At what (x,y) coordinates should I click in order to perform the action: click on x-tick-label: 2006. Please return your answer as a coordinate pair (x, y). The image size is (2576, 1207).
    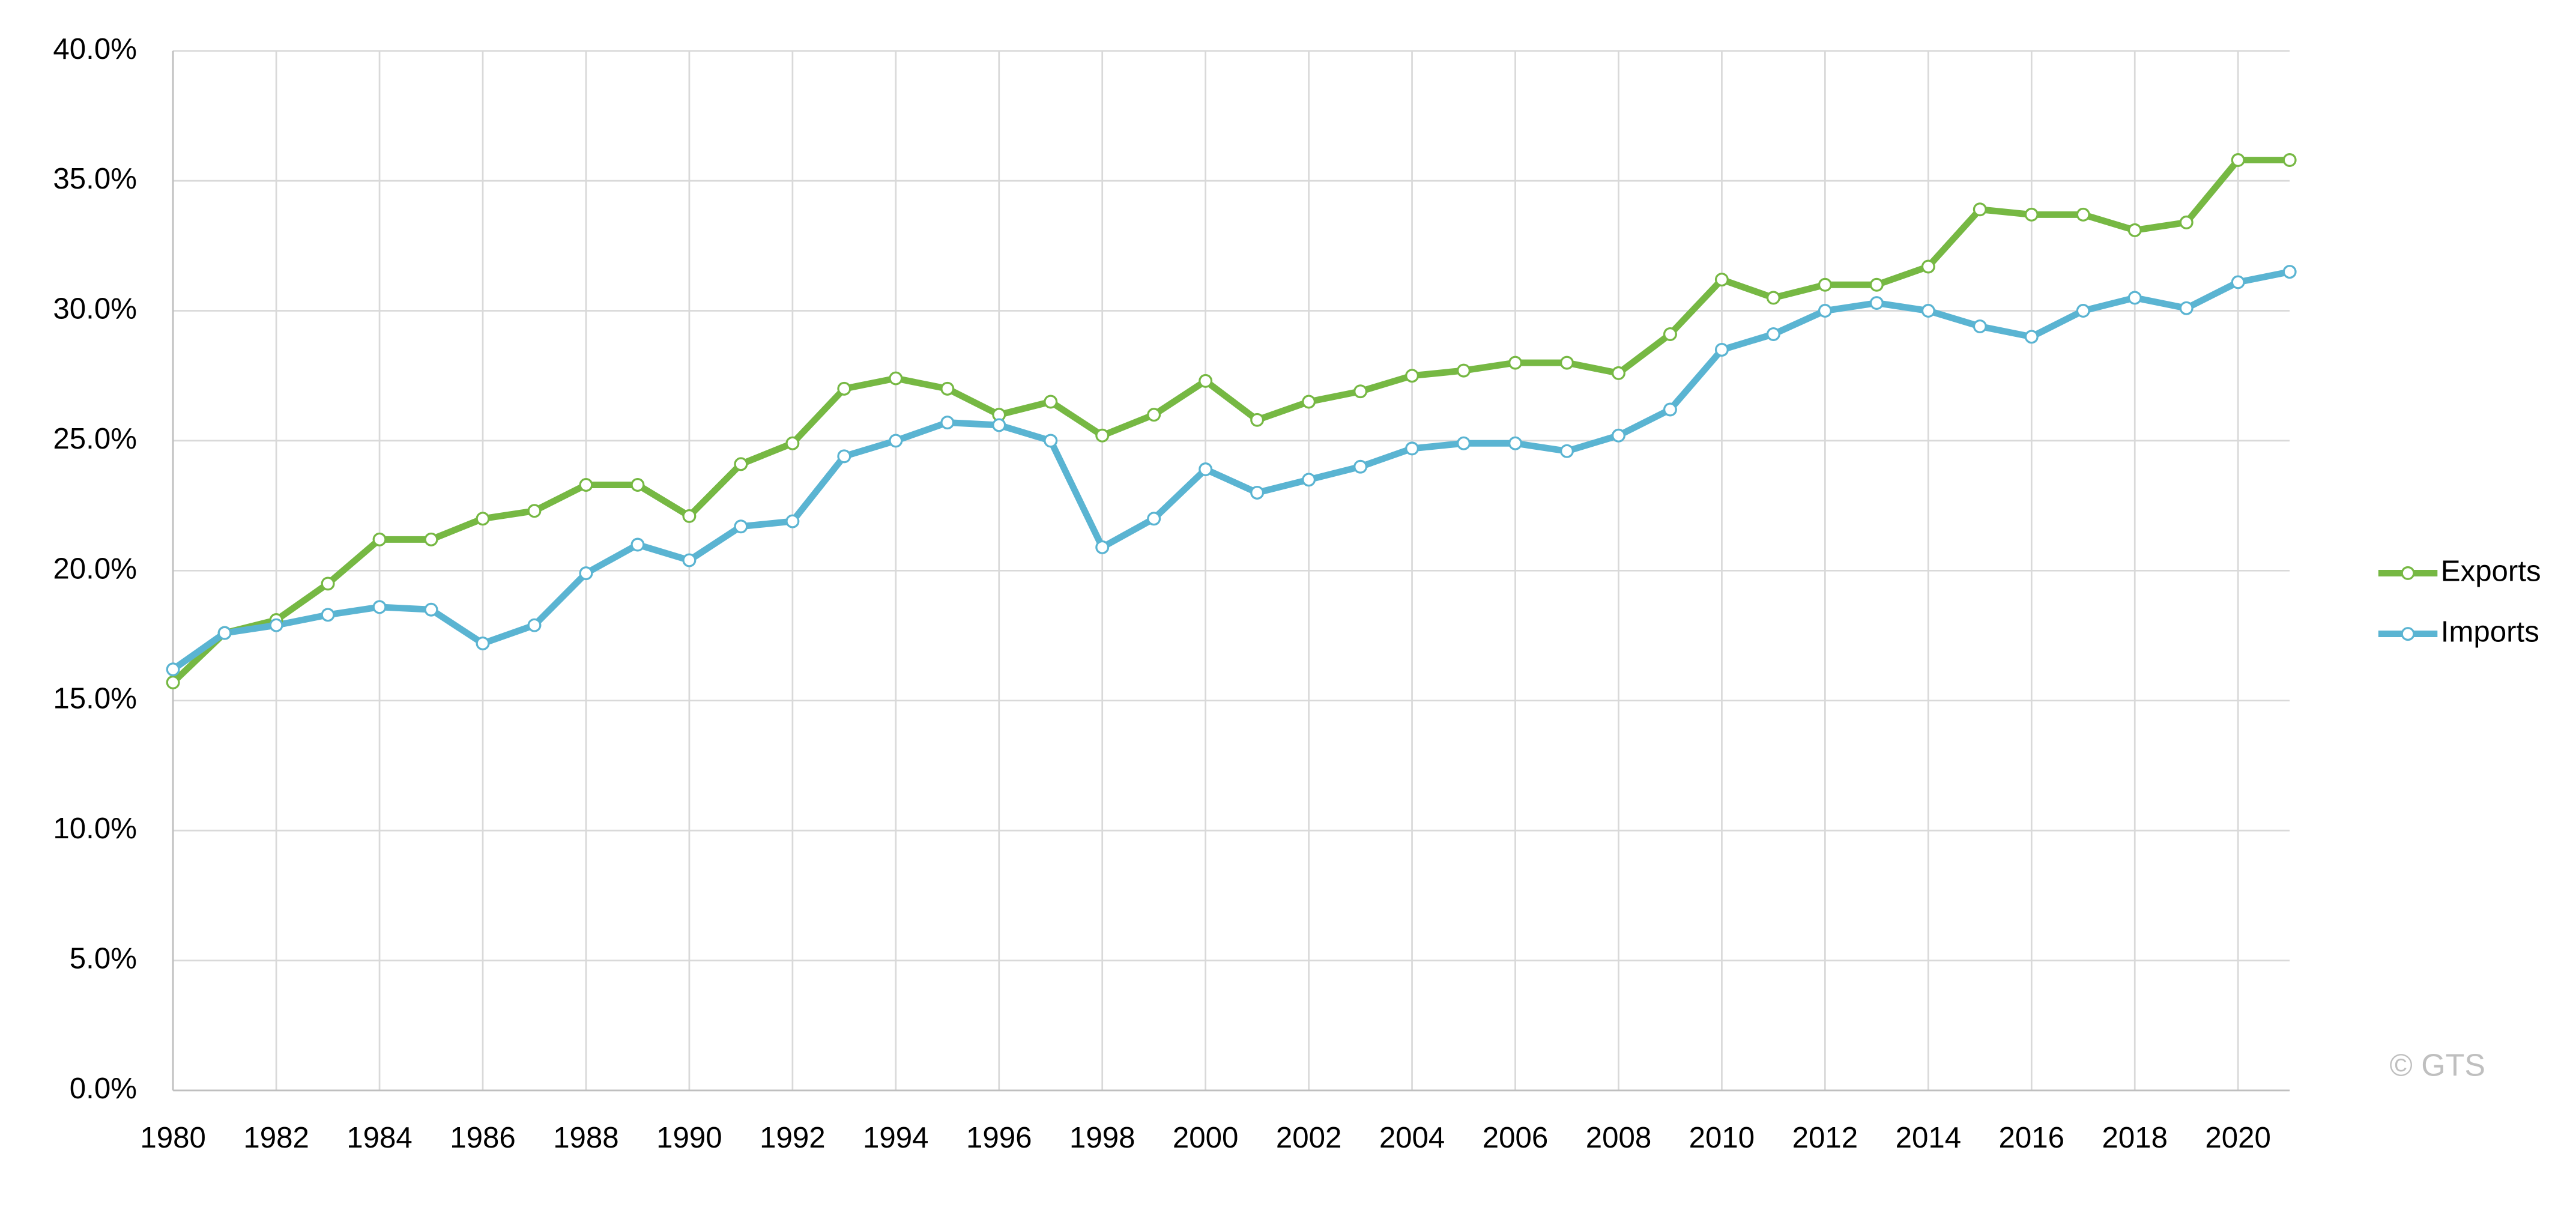
    Looking at the image, I should click on (1516, 1137).